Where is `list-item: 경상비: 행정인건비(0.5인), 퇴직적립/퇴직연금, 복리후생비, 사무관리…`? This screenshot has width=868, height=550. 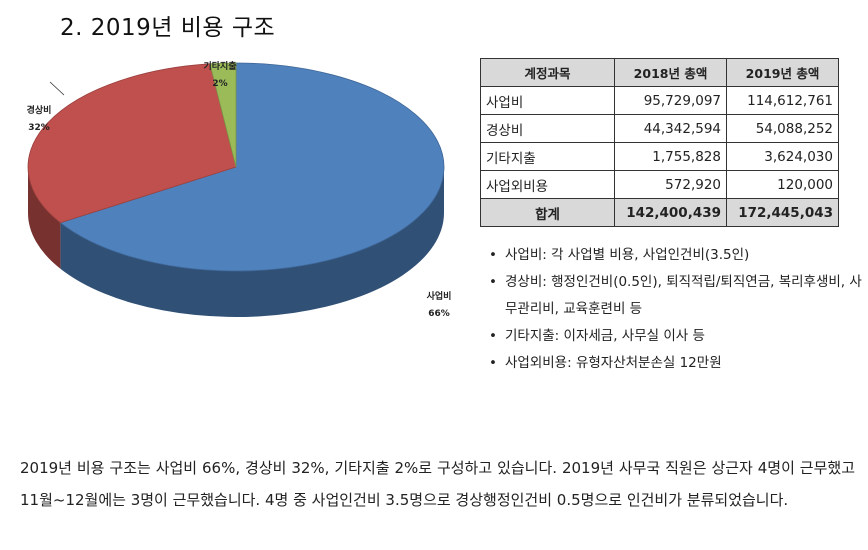
list-item: 경상비: 행정인건비(0.5인), 퇴직적립/퇴직연금, 복리후생비, 사무관리… is located at coordinates (673, 296).